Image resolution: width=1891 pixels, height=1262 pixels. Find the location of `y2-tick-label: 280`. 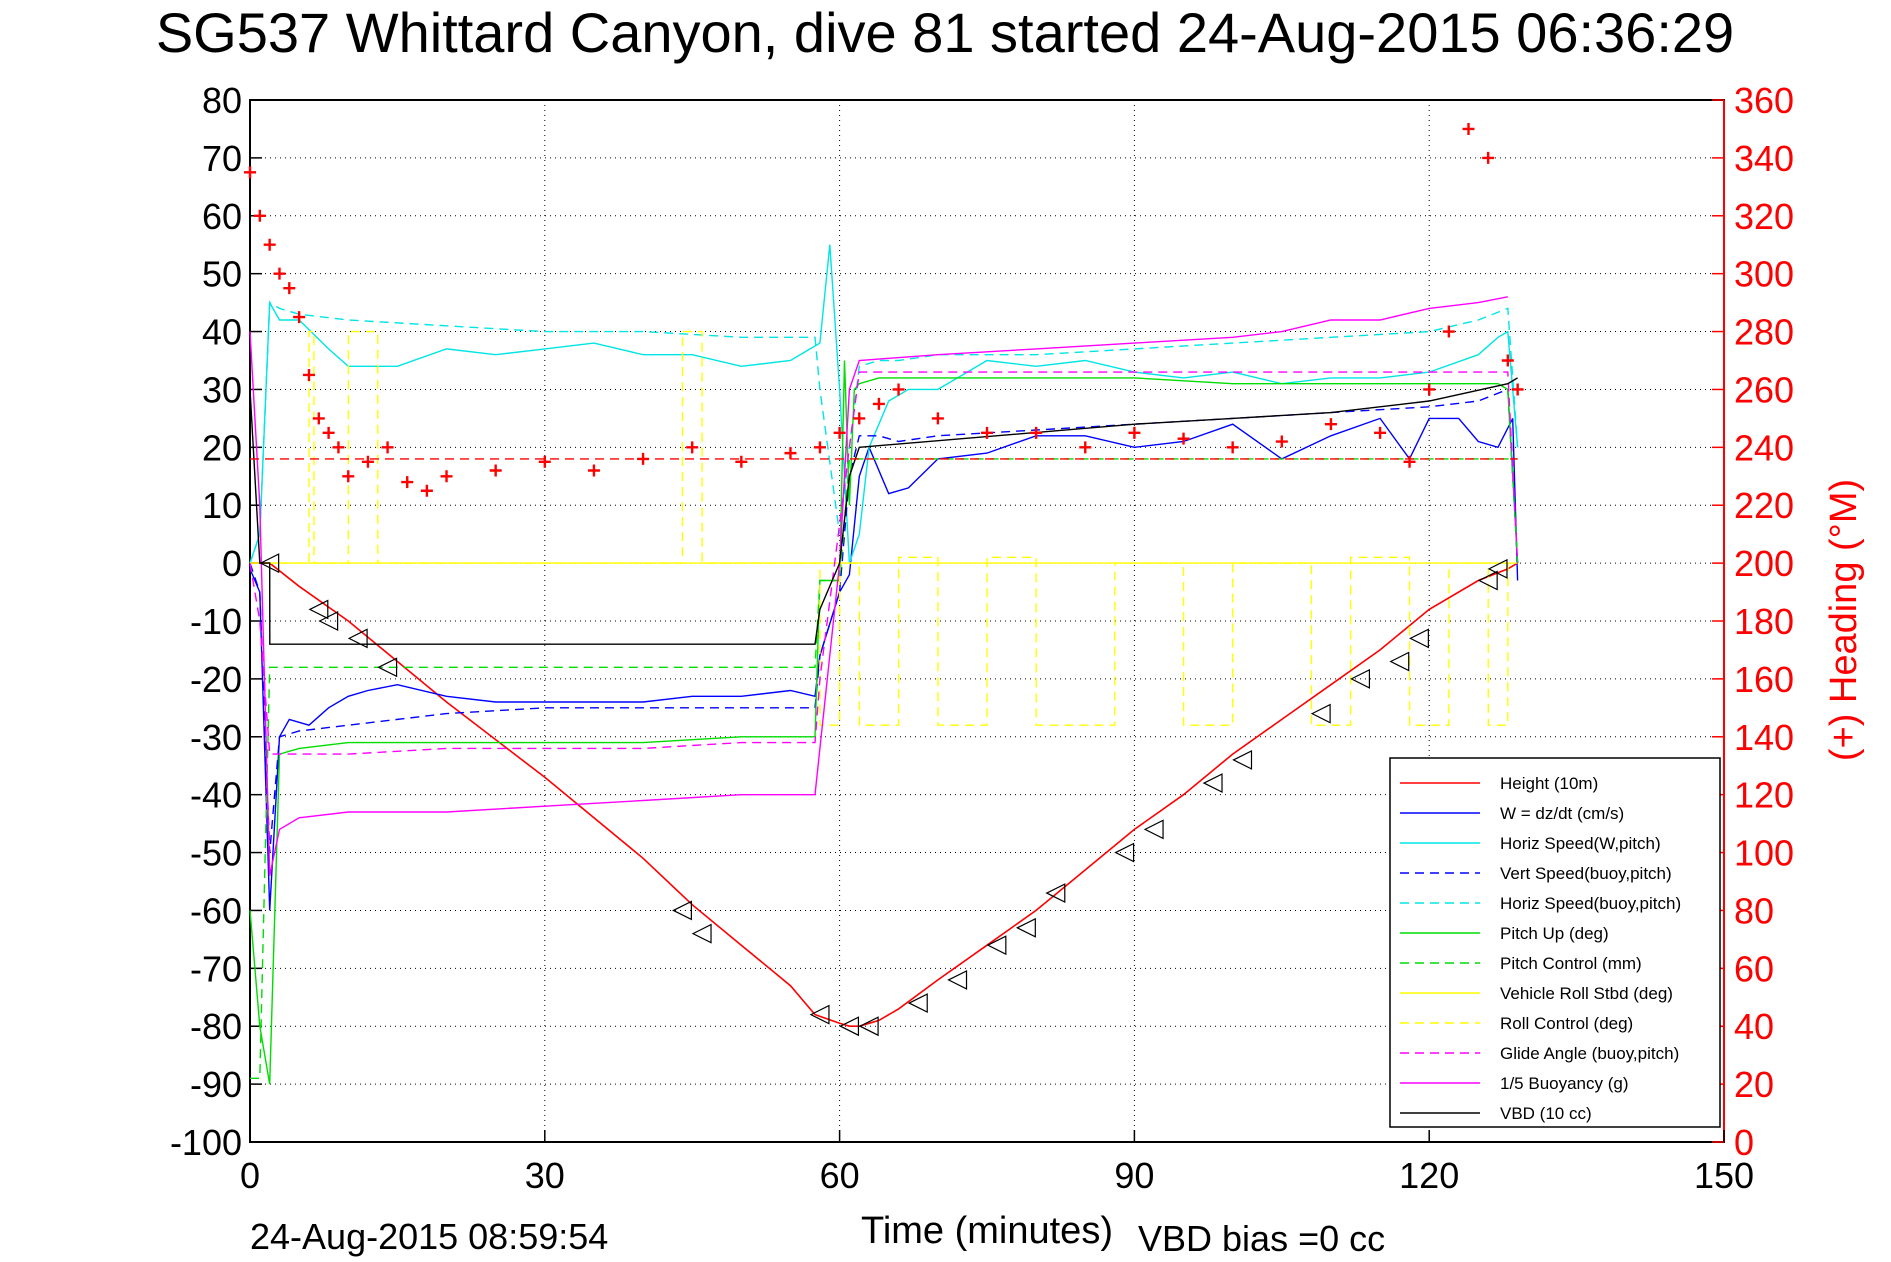

y2-tick-label: 280 is located at coordinates (1764, 332).